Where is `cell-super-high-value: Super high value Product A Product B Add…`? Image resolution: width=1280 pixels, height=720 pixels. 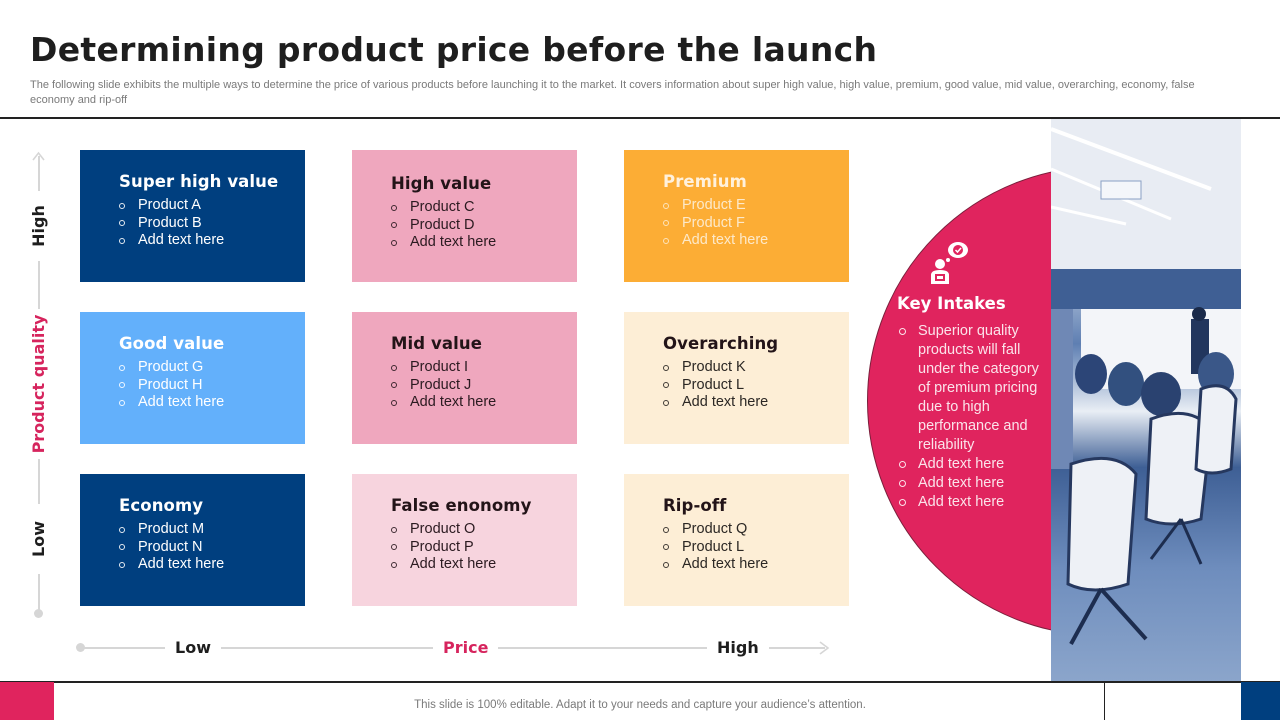
cell-super-high-value: Super high value Product A Product B Add… is located at coordinates (192, 216).